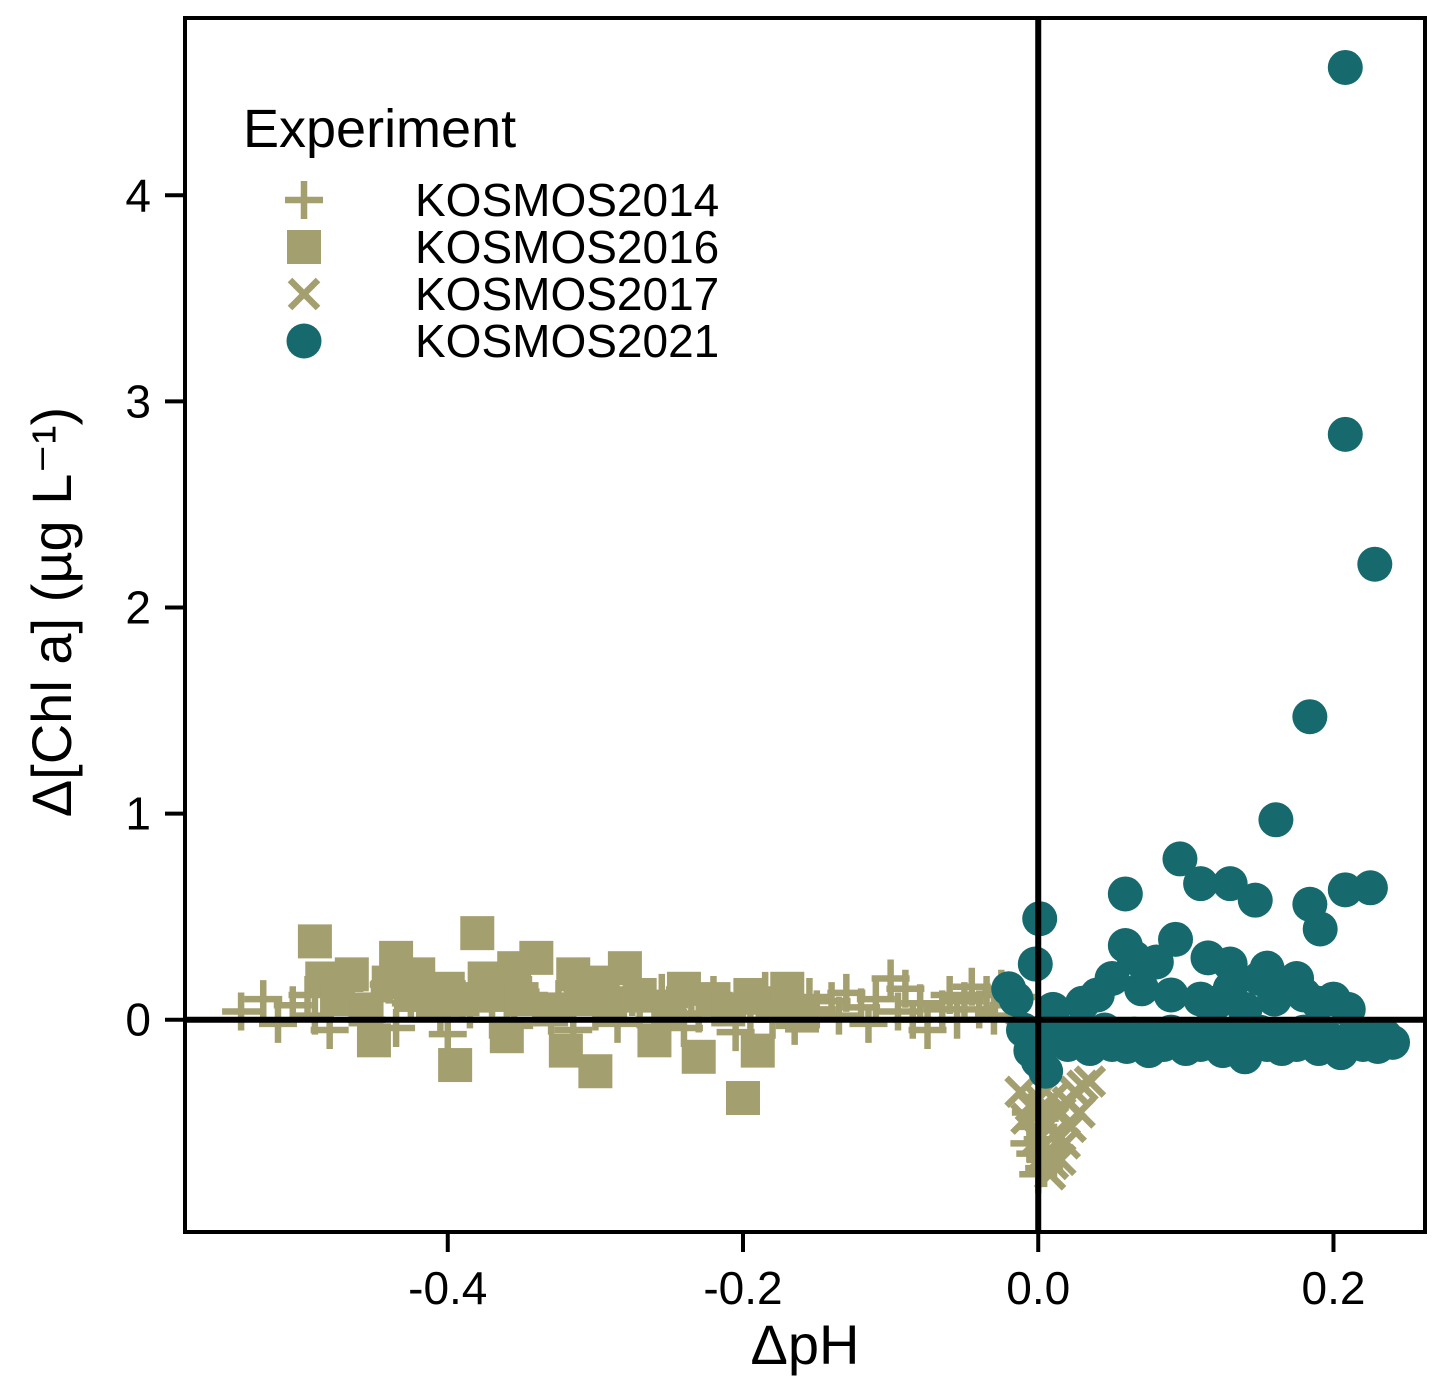  What do you see at coordinates (138, 401) in the screenshot?
I see `svg-text: 3` at bounding box center [138, 401].